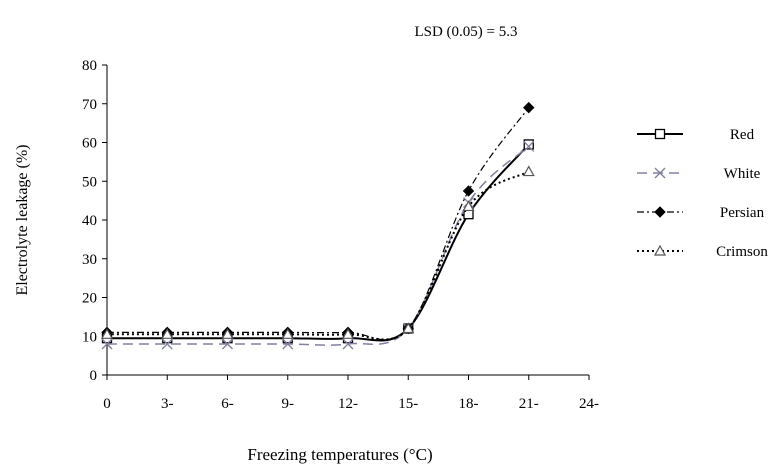 This screenshot has height=465, width=778. I want to click on y-tick-label: 80, so click(89, 66).